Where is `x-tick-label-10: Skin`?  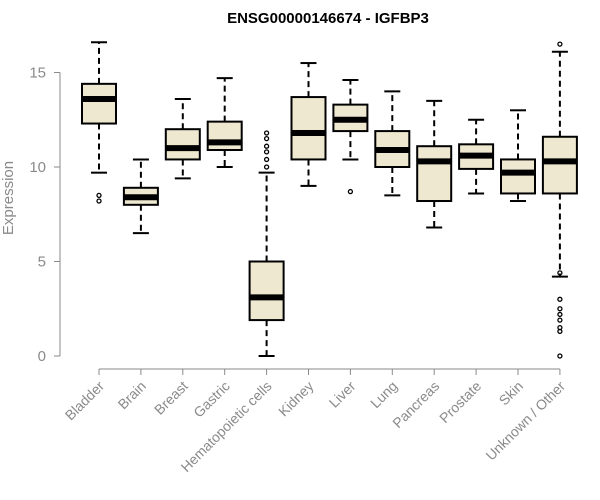 x-tick-label-10: Skin is located at coordinates (511, 393).